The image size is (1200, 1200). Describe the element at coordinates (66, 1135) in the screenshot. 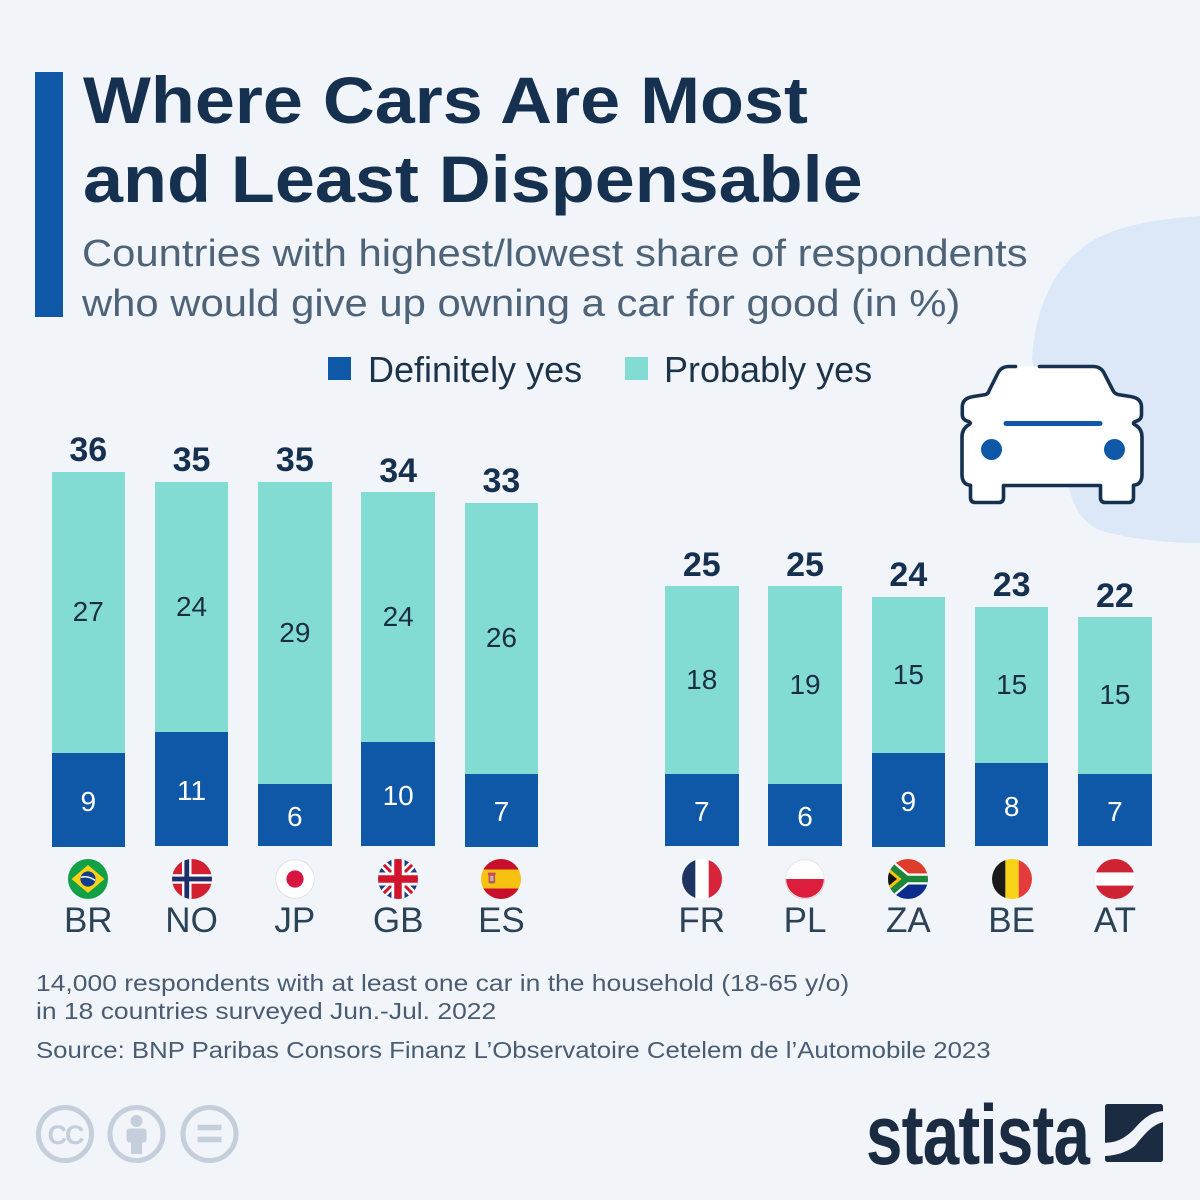

I see `svg-text: CC` at that location.